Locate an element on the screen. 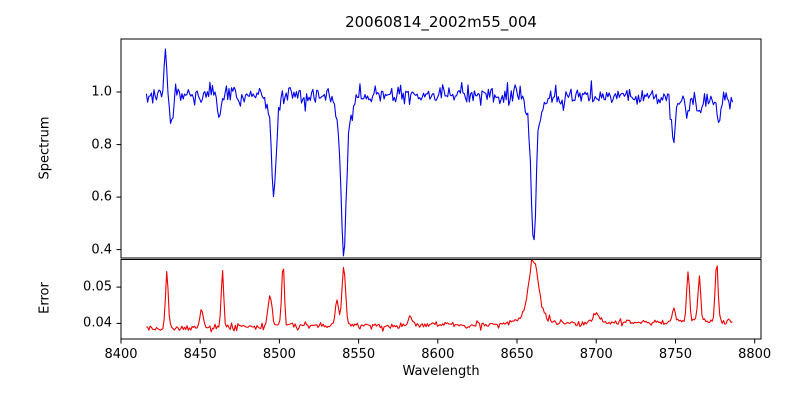 Image resolution: width=800 pixels, height=400 pixels. spectrum-y-tick-label: 0.4 is located at coordinates (101, 250).